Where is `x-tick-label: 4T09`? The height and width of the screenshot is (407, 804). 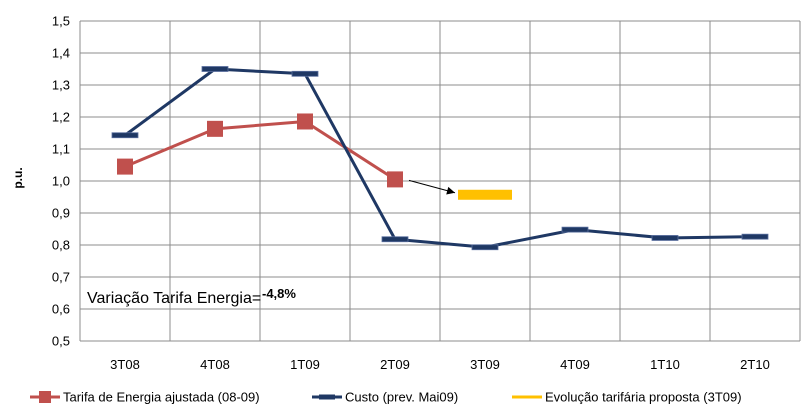 x-tick-label: 4T09 is located at coordinates (575, 364).